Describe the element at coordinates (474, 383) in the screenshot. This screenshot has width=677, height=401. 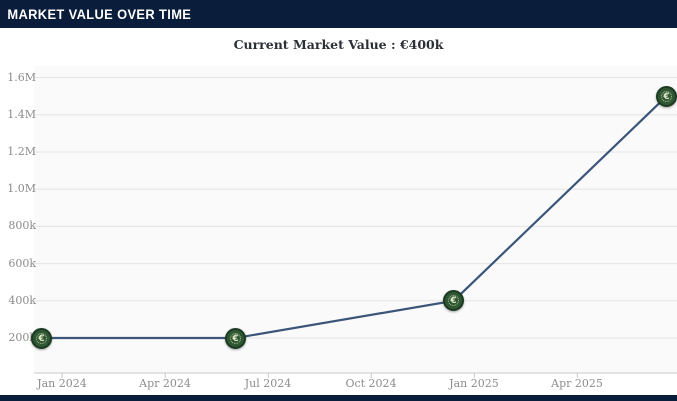
I see `x-axis-tick-label: Jan 2025` at that location.